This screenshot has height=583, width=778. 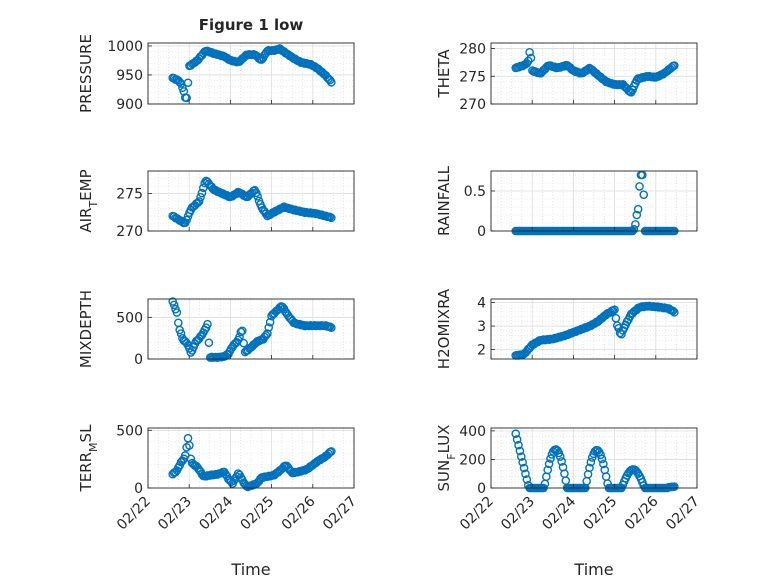 What do you see at coordinates (472, 50) in the screenshot?
I see `y-tick-label: 280` at bounding box center [472, 50].